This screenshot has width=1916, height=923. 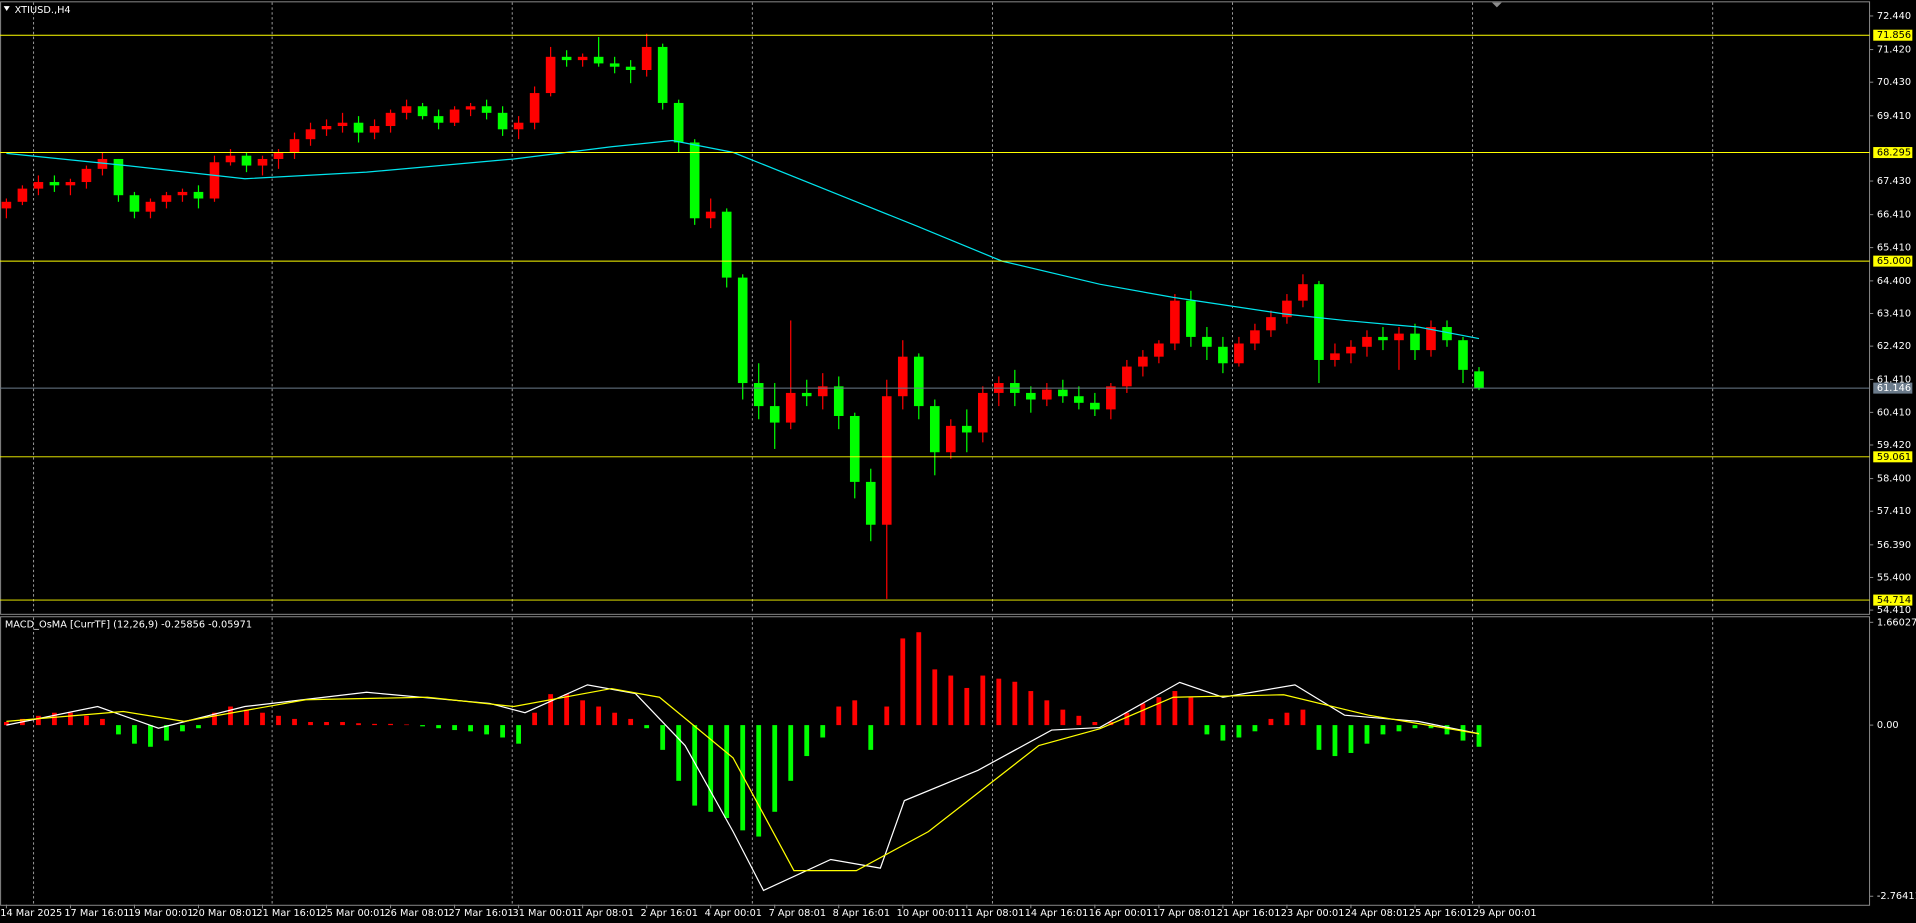 I want to click on x-tick-label: 10 Apr 00:01, so click(x=929, y=913).